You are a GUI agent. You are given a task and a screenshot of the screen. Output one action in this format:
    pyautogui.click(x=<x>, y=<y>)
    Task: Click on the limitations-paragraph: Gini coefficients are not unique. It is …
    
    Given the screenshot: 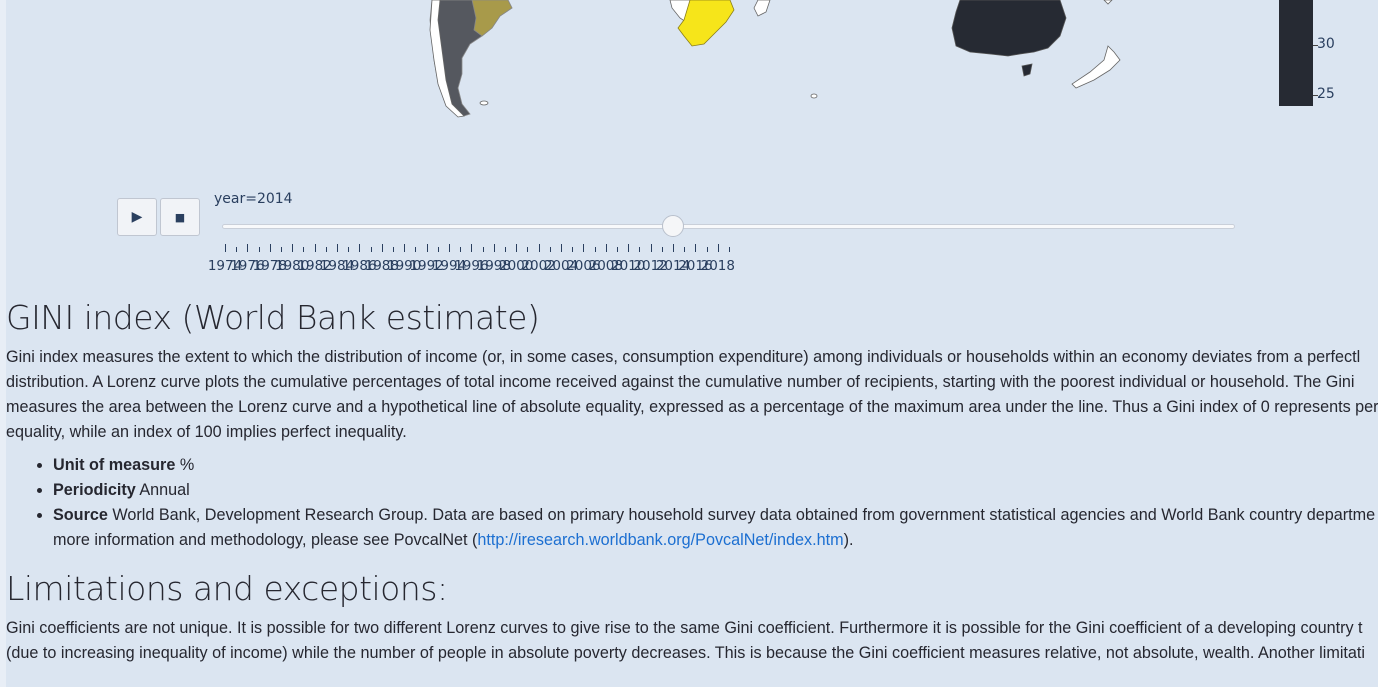 What is the action you would take?
    pyautogui.click(x=692, y=641)
    